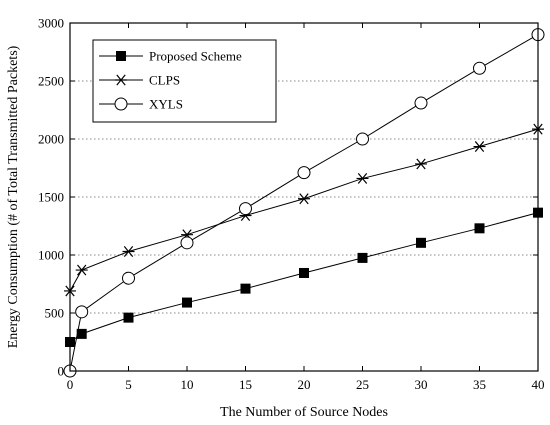 This screenshot has width=550, height=425. I want to click on y-tick-label: 2000, so click(51, 139).